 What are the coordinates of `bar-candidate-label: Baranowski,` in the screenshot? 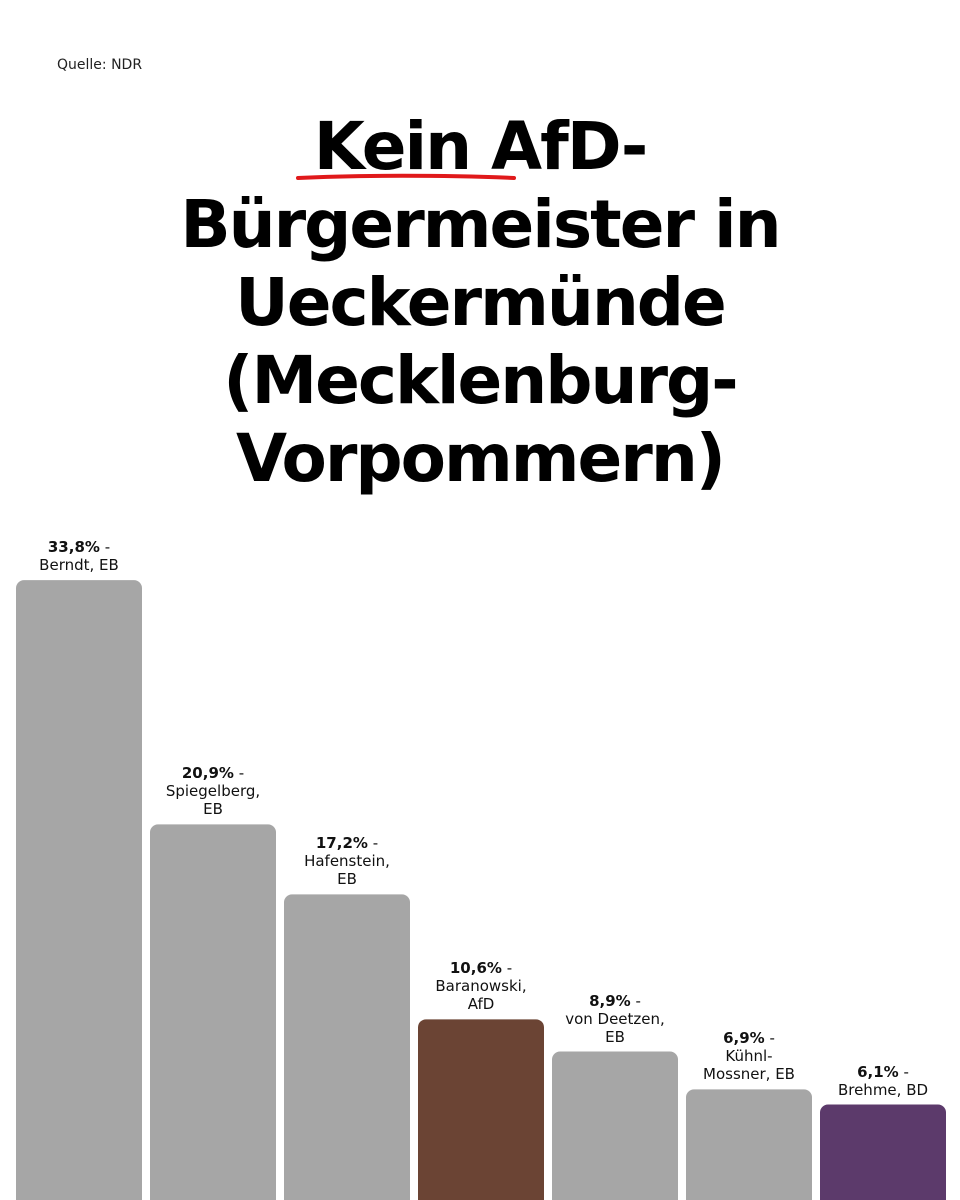 It's located at (481, 986).